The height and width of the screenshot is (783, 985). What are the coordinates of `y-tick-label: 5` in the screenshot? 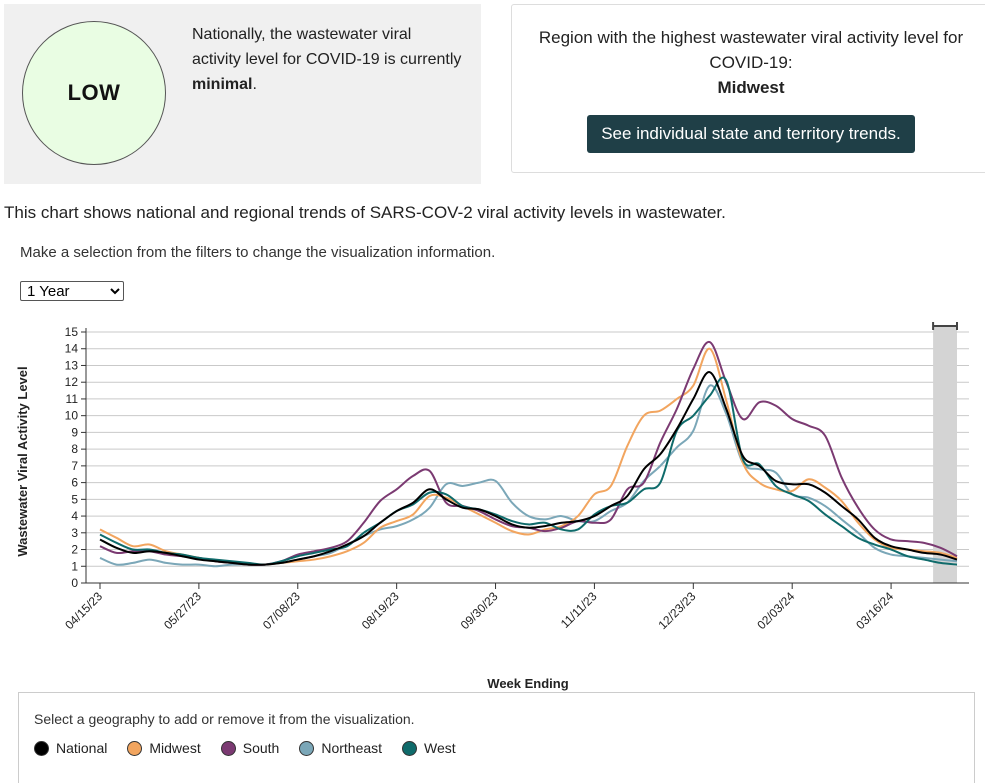 It's located at (74, 499).